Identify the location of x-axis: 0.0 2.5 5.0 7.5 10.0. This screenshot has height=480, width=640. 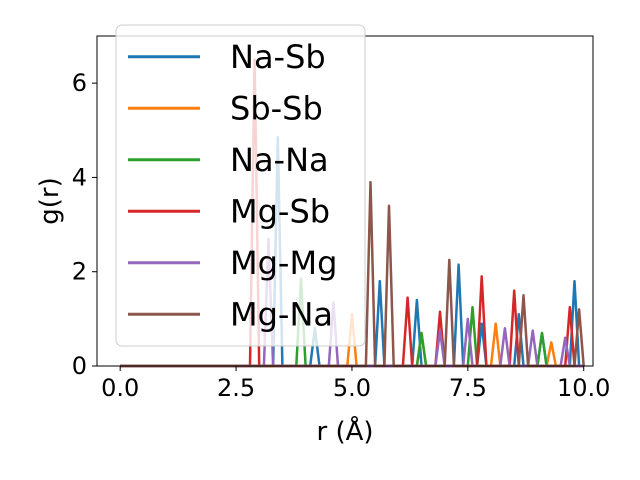
(355, 384).